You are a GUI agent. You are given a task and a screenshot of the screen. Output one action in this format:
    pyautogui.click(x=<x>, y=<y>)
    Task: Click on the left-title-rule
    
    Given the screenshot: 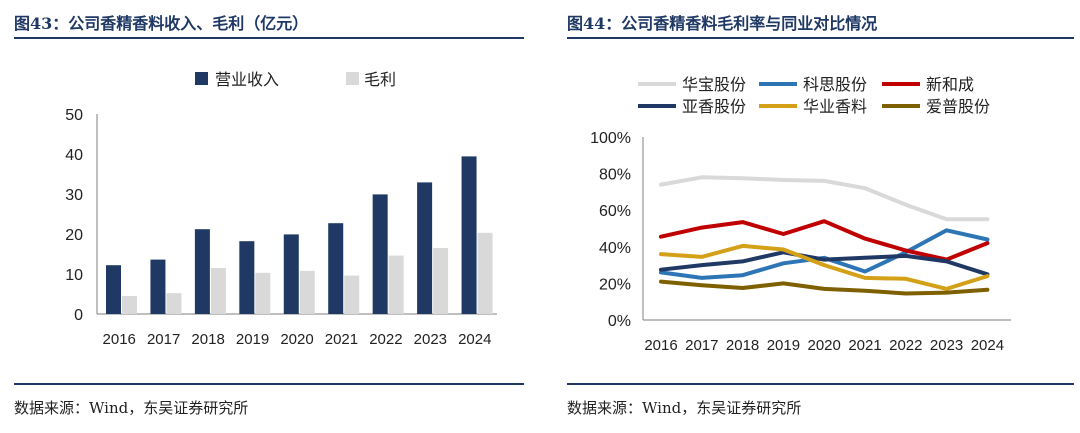 What is the action you would take?
    pyautogui.click(x=269, y=38)
    